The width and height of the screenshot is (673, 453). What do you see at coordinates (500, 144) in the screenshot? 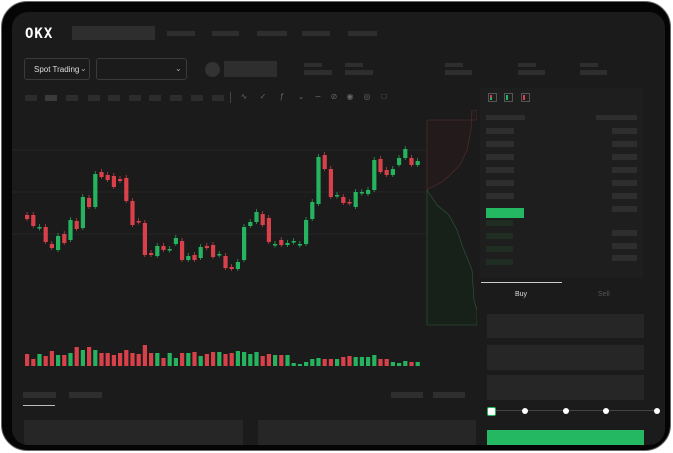
I see `ask-price` at bounding box center [500, 144].